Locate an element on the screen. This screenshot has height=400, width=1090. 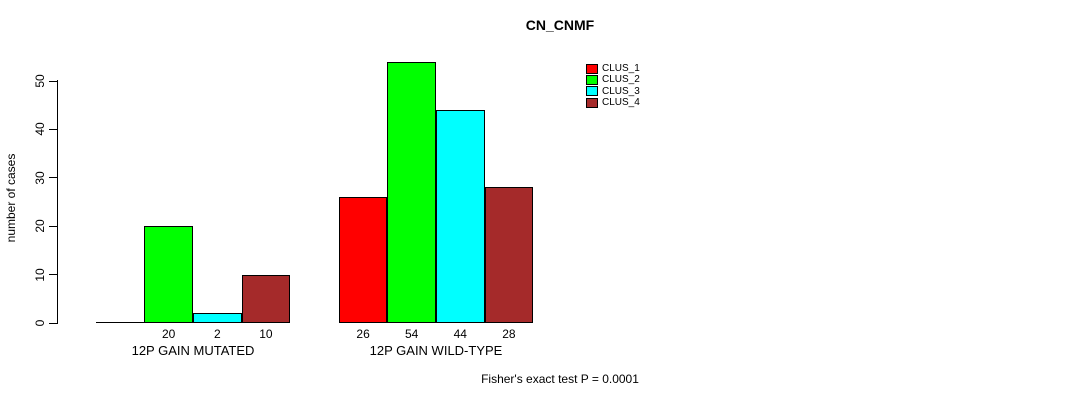
y-tick-label: 30 is located at coordinates (40, 178).